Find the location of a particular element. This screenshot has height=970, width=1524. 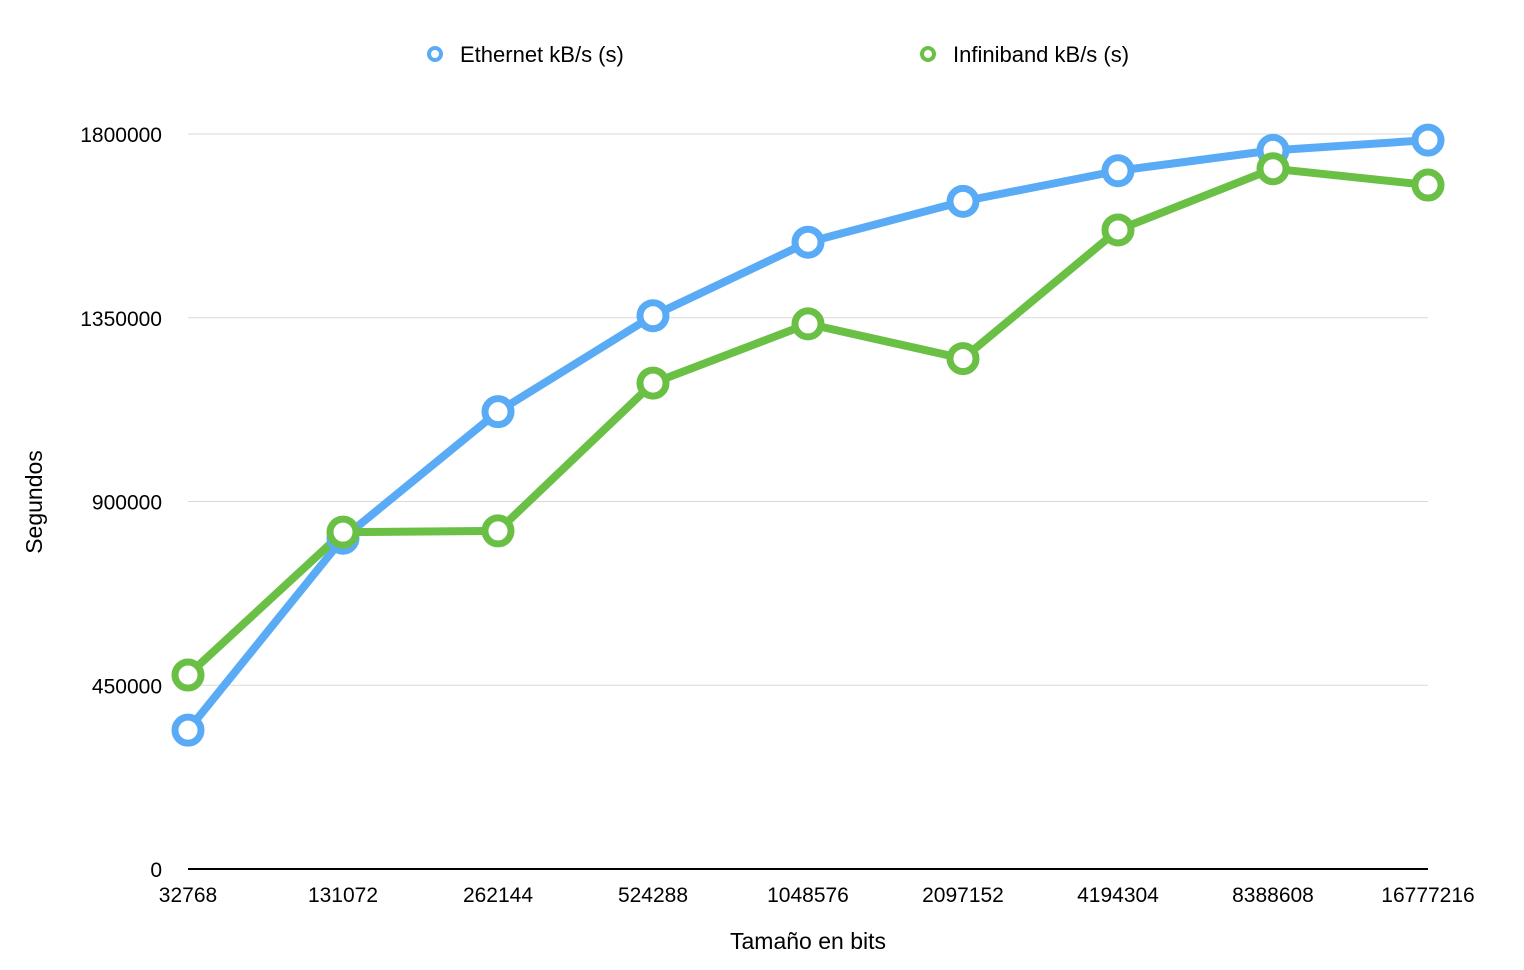

x-axis-label: Tamaño en bits is located at coordinates (808, 941).